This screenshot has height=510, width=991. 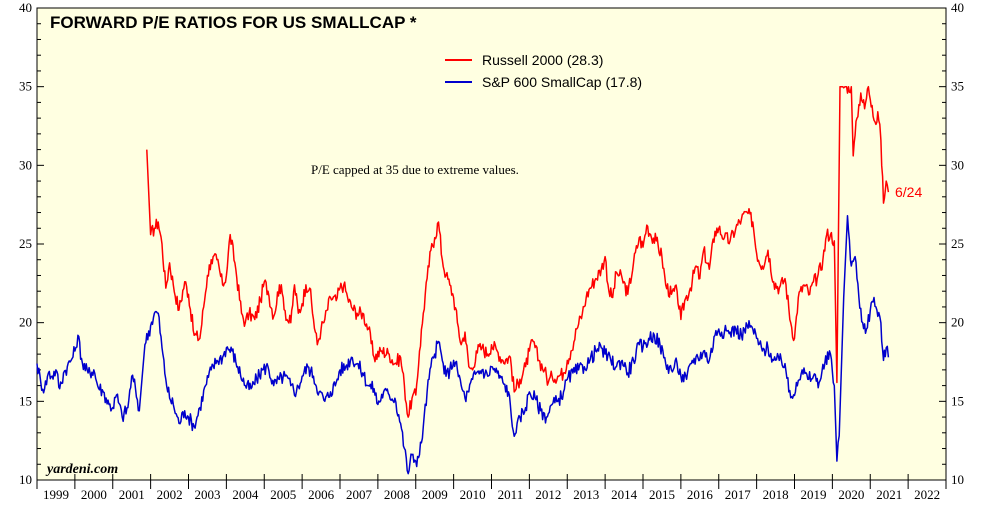 What do you see at coordinates (283, 494) in the screenshot?
I see `x-tick-label: 2005` at bounding box center [283, 494].